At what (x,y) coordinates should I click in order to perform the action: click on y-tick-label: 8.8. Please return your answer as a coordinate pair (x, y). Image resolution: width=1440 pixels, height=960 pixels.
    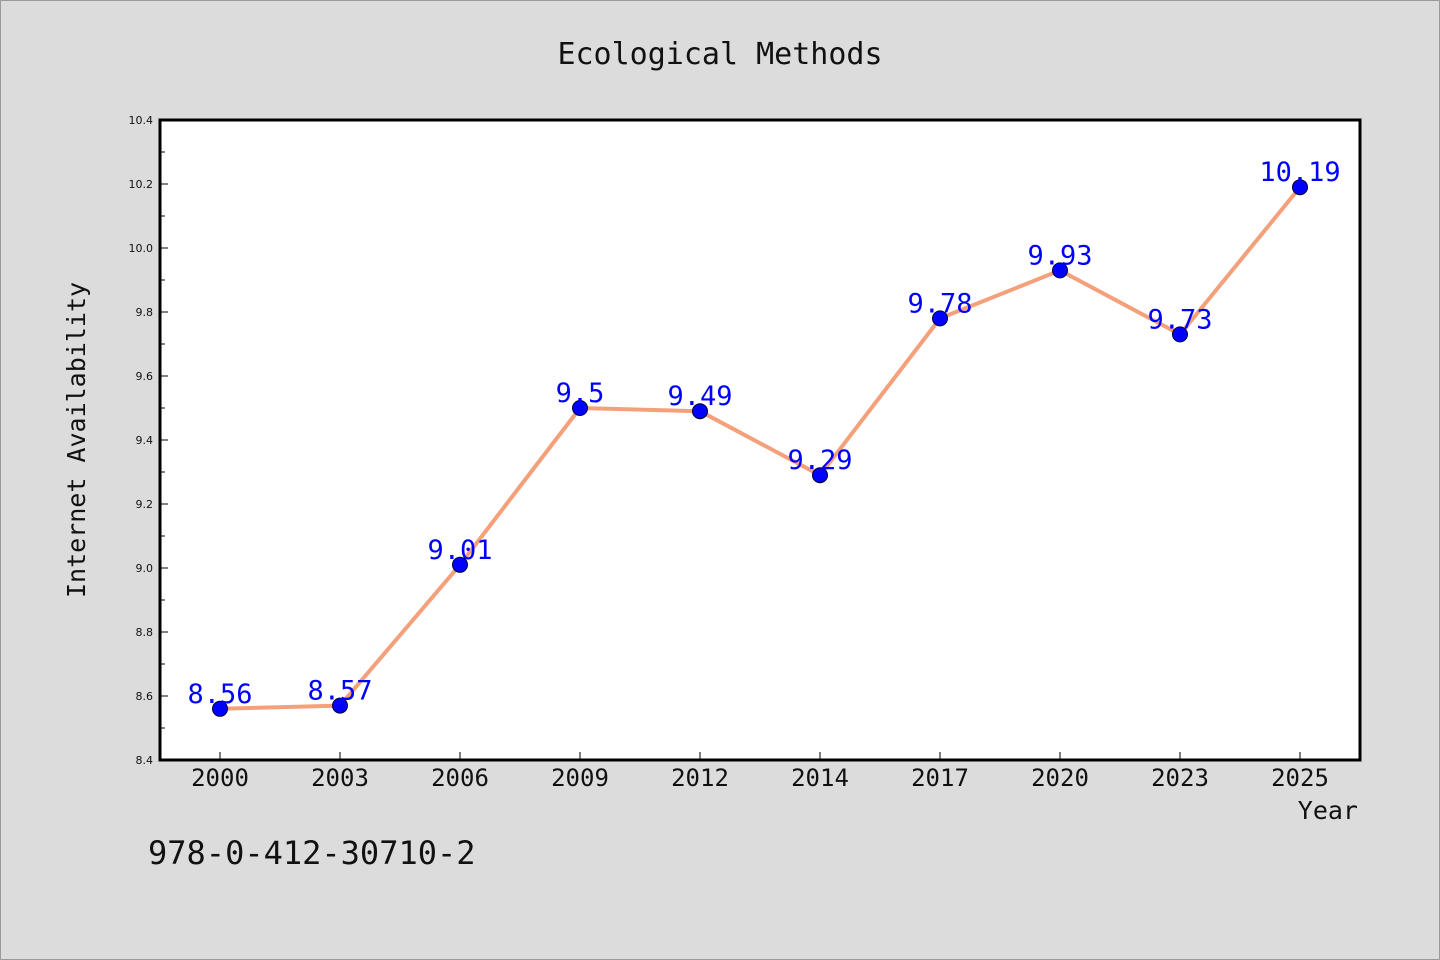
    Looking at the image, I should click on (145, 632).